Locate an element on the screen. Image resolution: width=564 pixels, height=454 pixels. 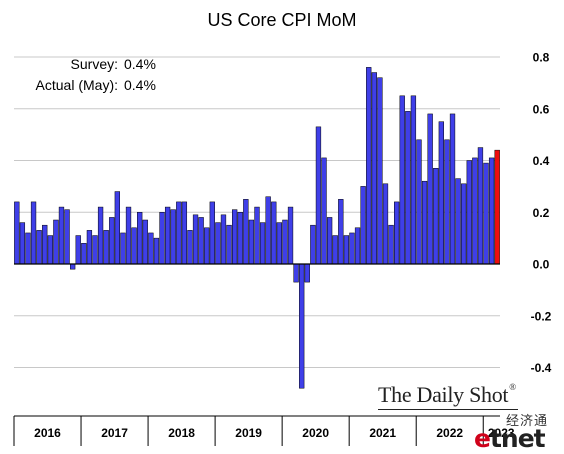
brand-underline is located at coordinates (448, 409).